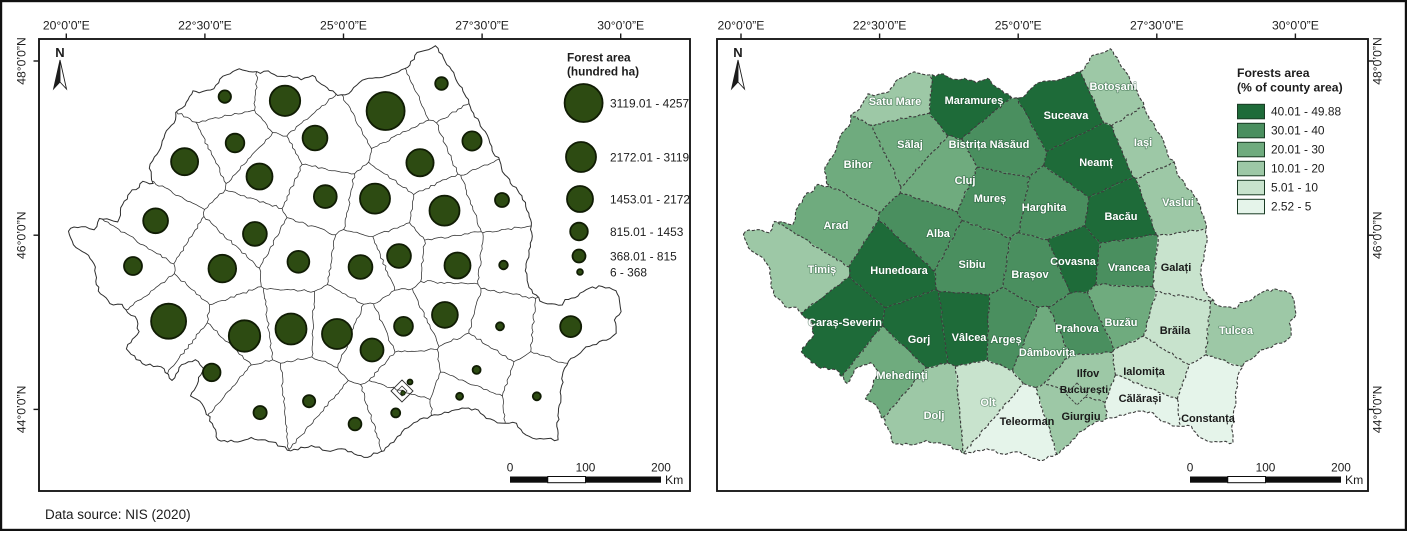 This screenshot has width=1407, height=536. What do you see at coordinates (1129, 268) in the screenshot?
I see `svg-text: Vrancea` at bounding box center [1129, 268].